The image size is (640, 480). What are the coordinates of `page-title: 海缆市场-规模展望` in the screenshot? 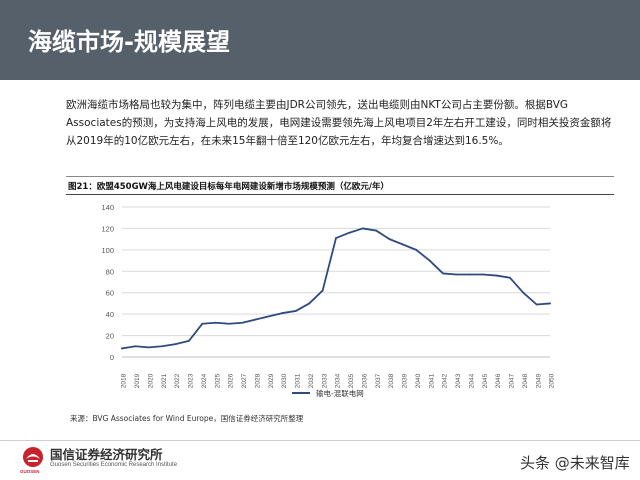 It's located at (129, 42).